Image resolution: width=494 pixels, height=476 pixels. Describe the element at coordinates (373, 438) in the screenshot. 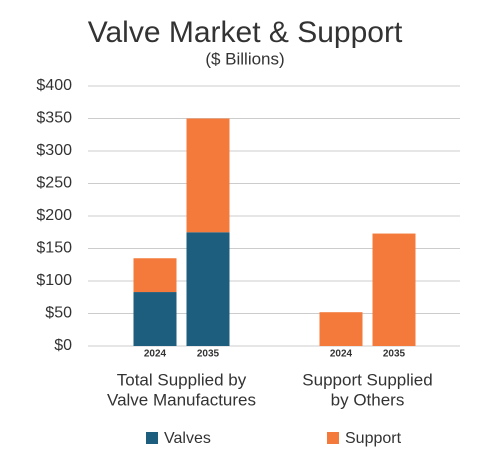

I see `legend-label: Support` at that location.